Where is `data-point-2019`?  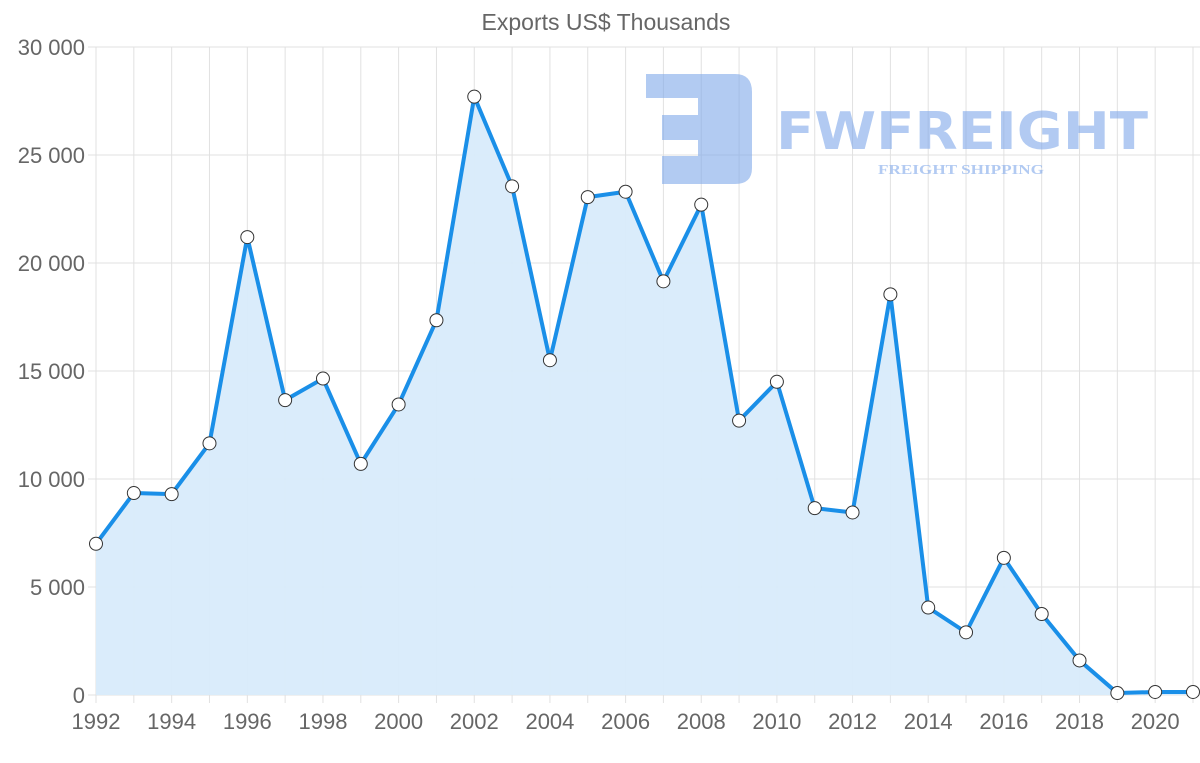 data-point-2019 is located at coordinates (1117, 693).